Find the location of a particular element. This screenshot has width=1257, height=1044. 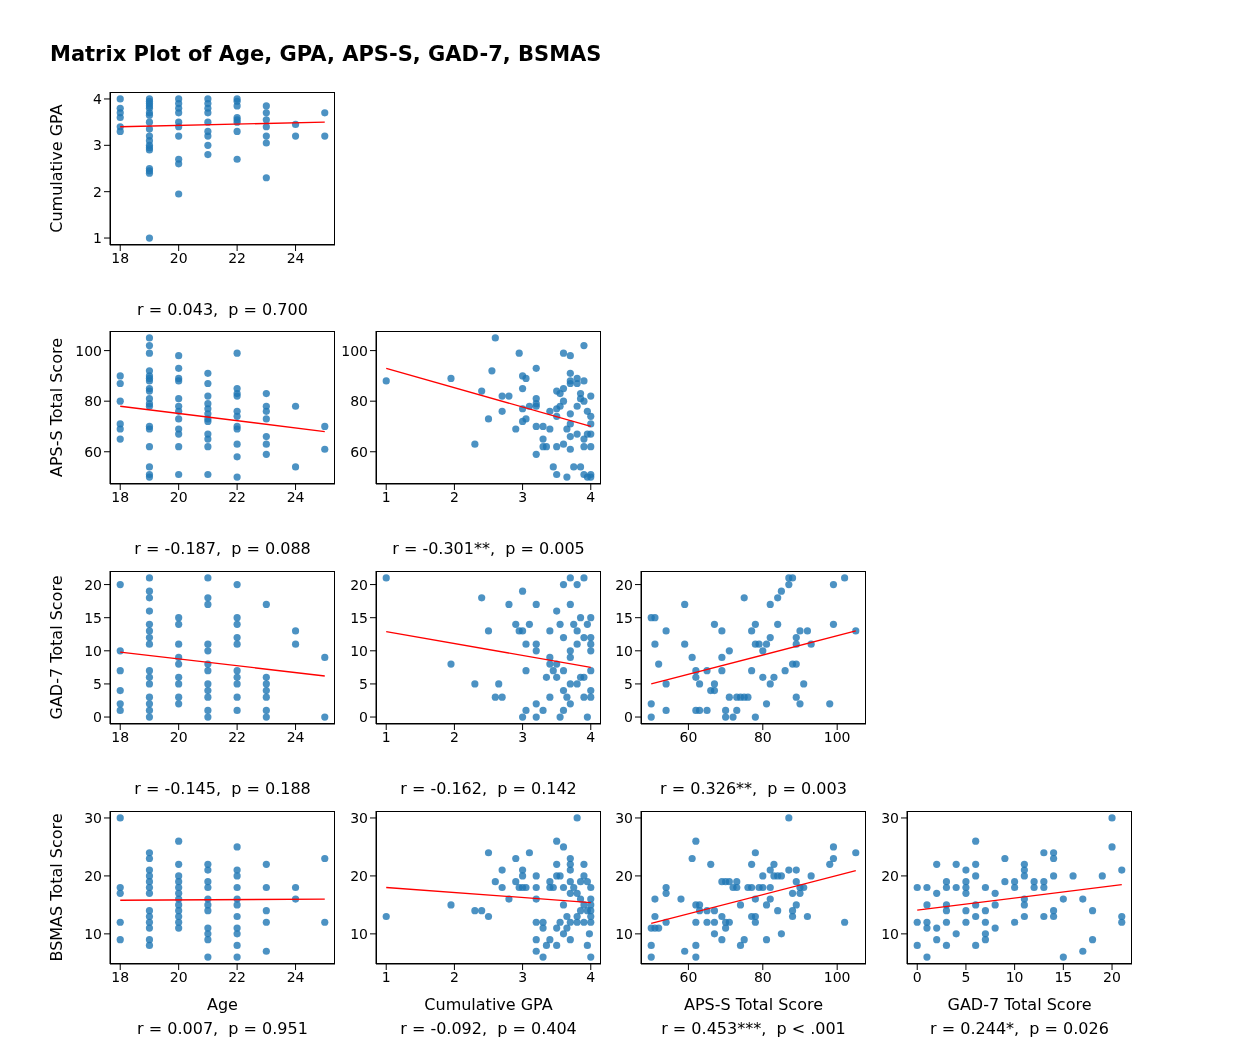

y-axis-title: GAD-7 Total Score is located at coordinates (56, 647).